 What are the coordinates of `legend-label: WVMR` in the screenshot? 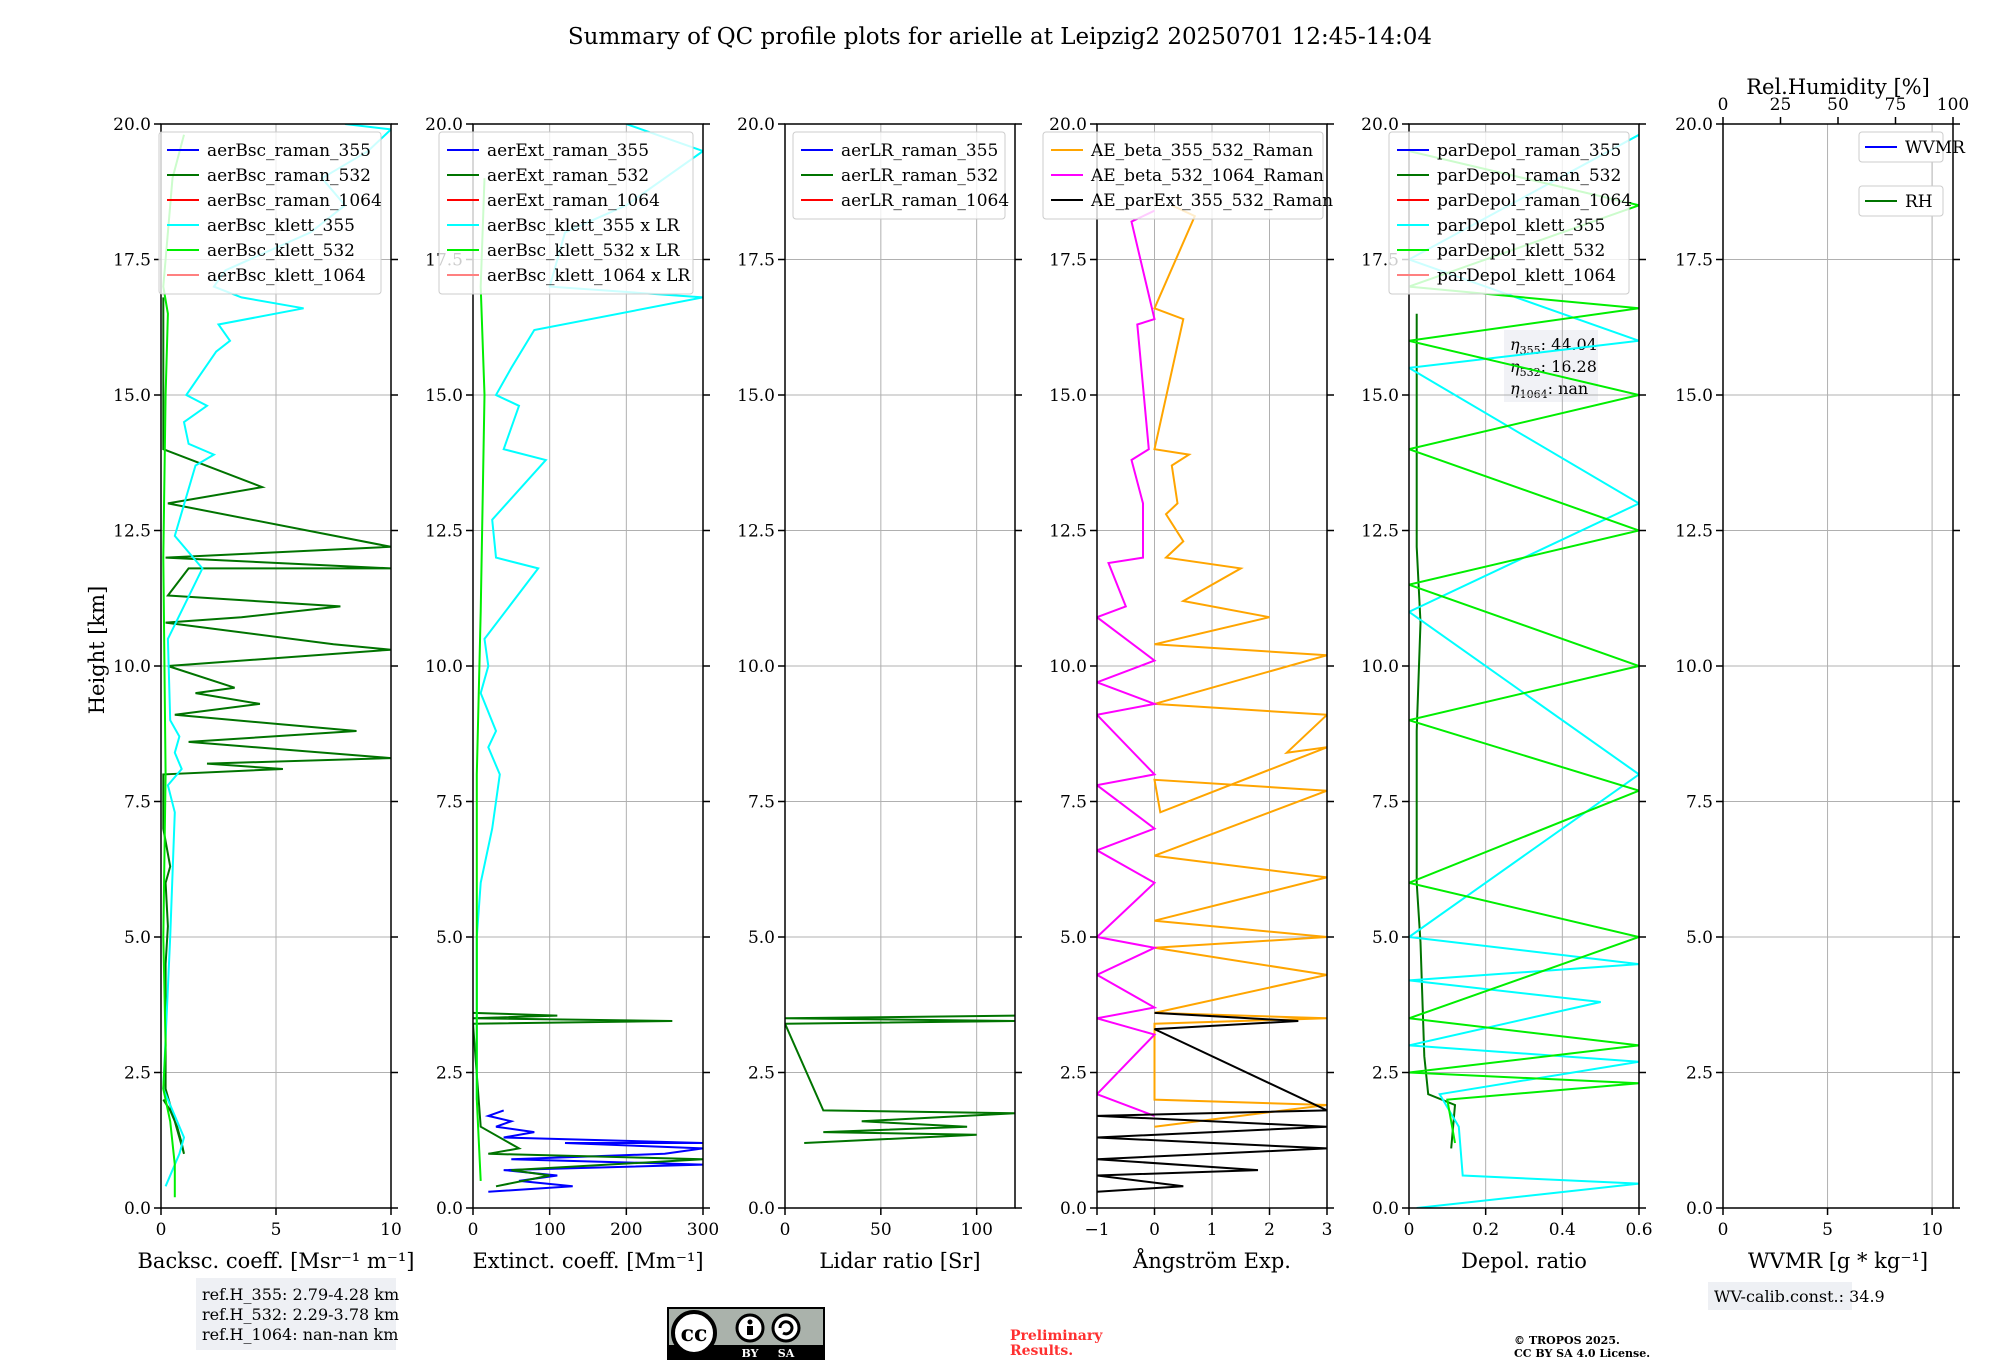 It's located at (1935, 148).